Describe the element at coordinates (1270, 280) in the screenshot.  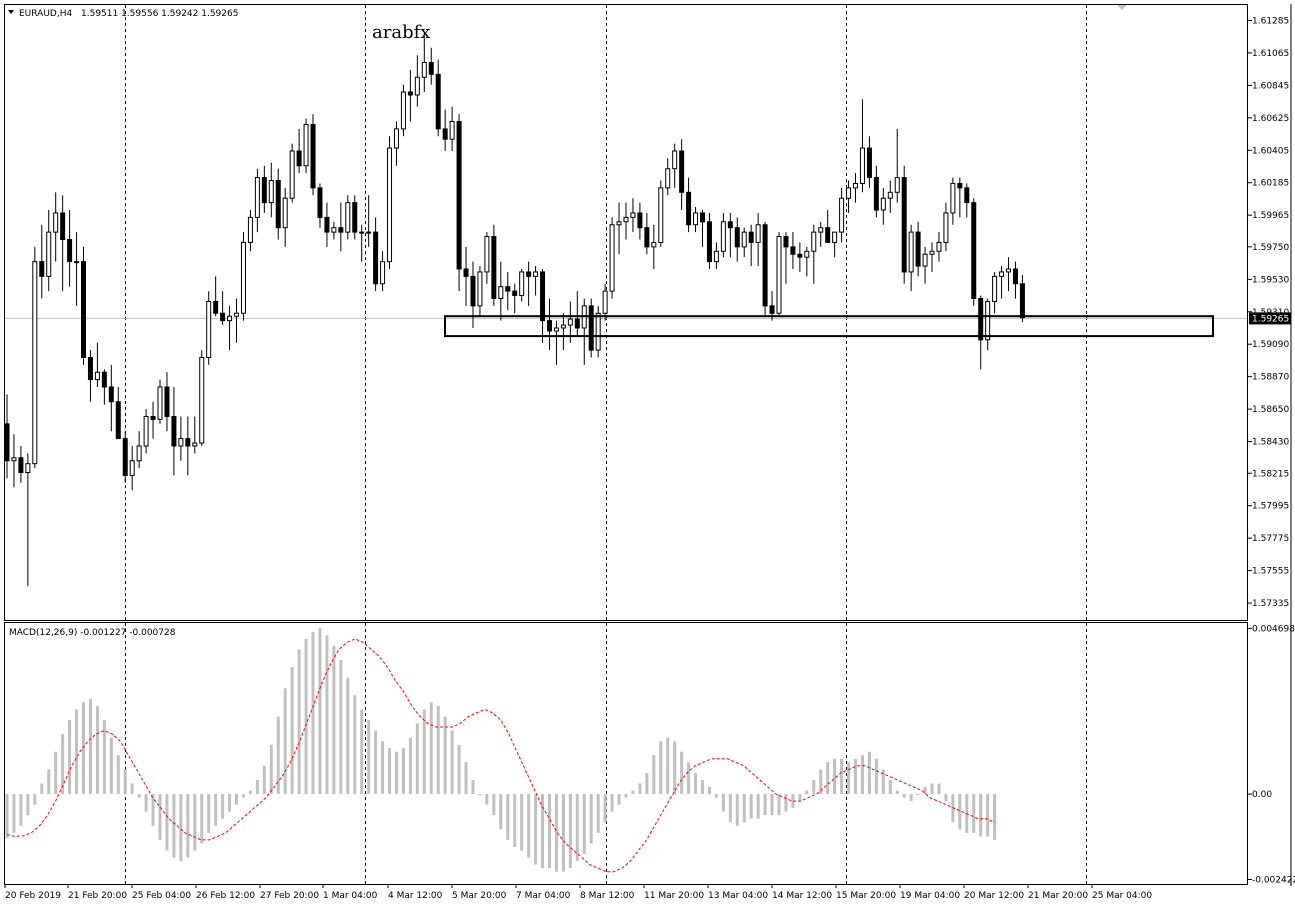
I see `price-tick-label: 1.59530` at that location.